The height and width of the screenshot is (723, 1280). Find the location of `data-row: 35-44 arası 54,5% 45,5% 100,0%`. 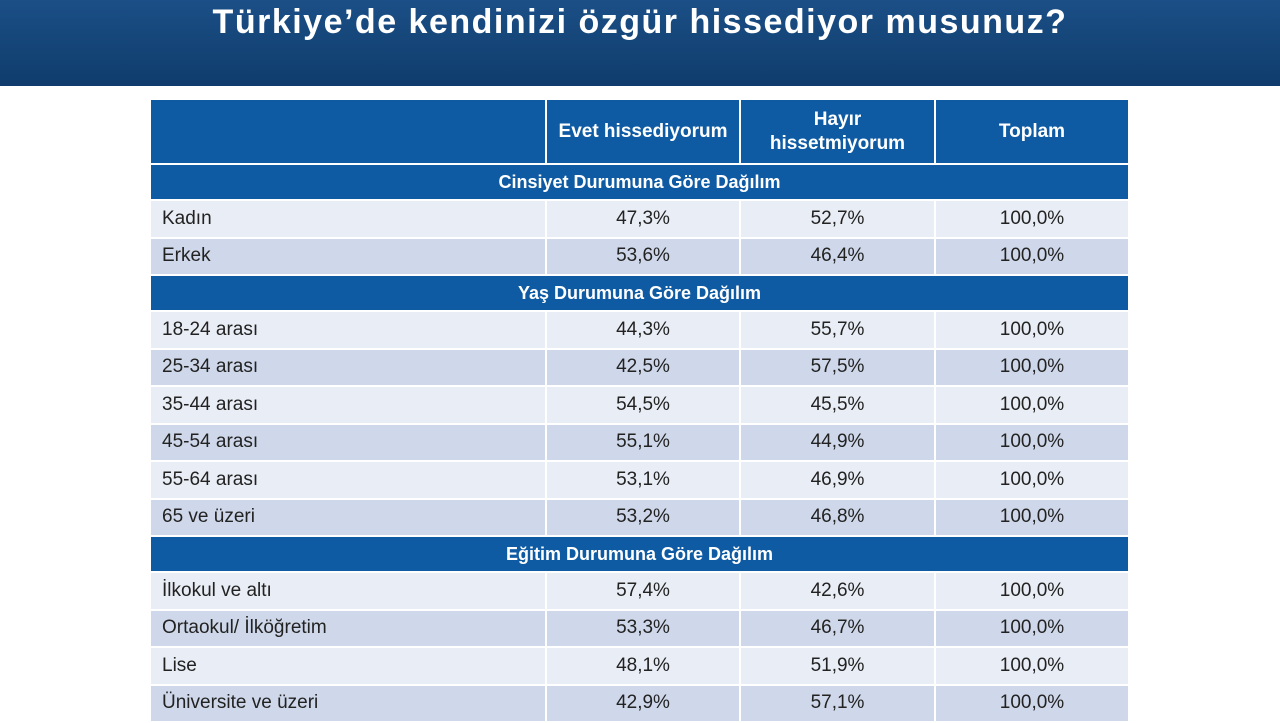

data-row: 35-44 arası 54,5% 45,5% 100,0% is located at coordinates (639, 405).